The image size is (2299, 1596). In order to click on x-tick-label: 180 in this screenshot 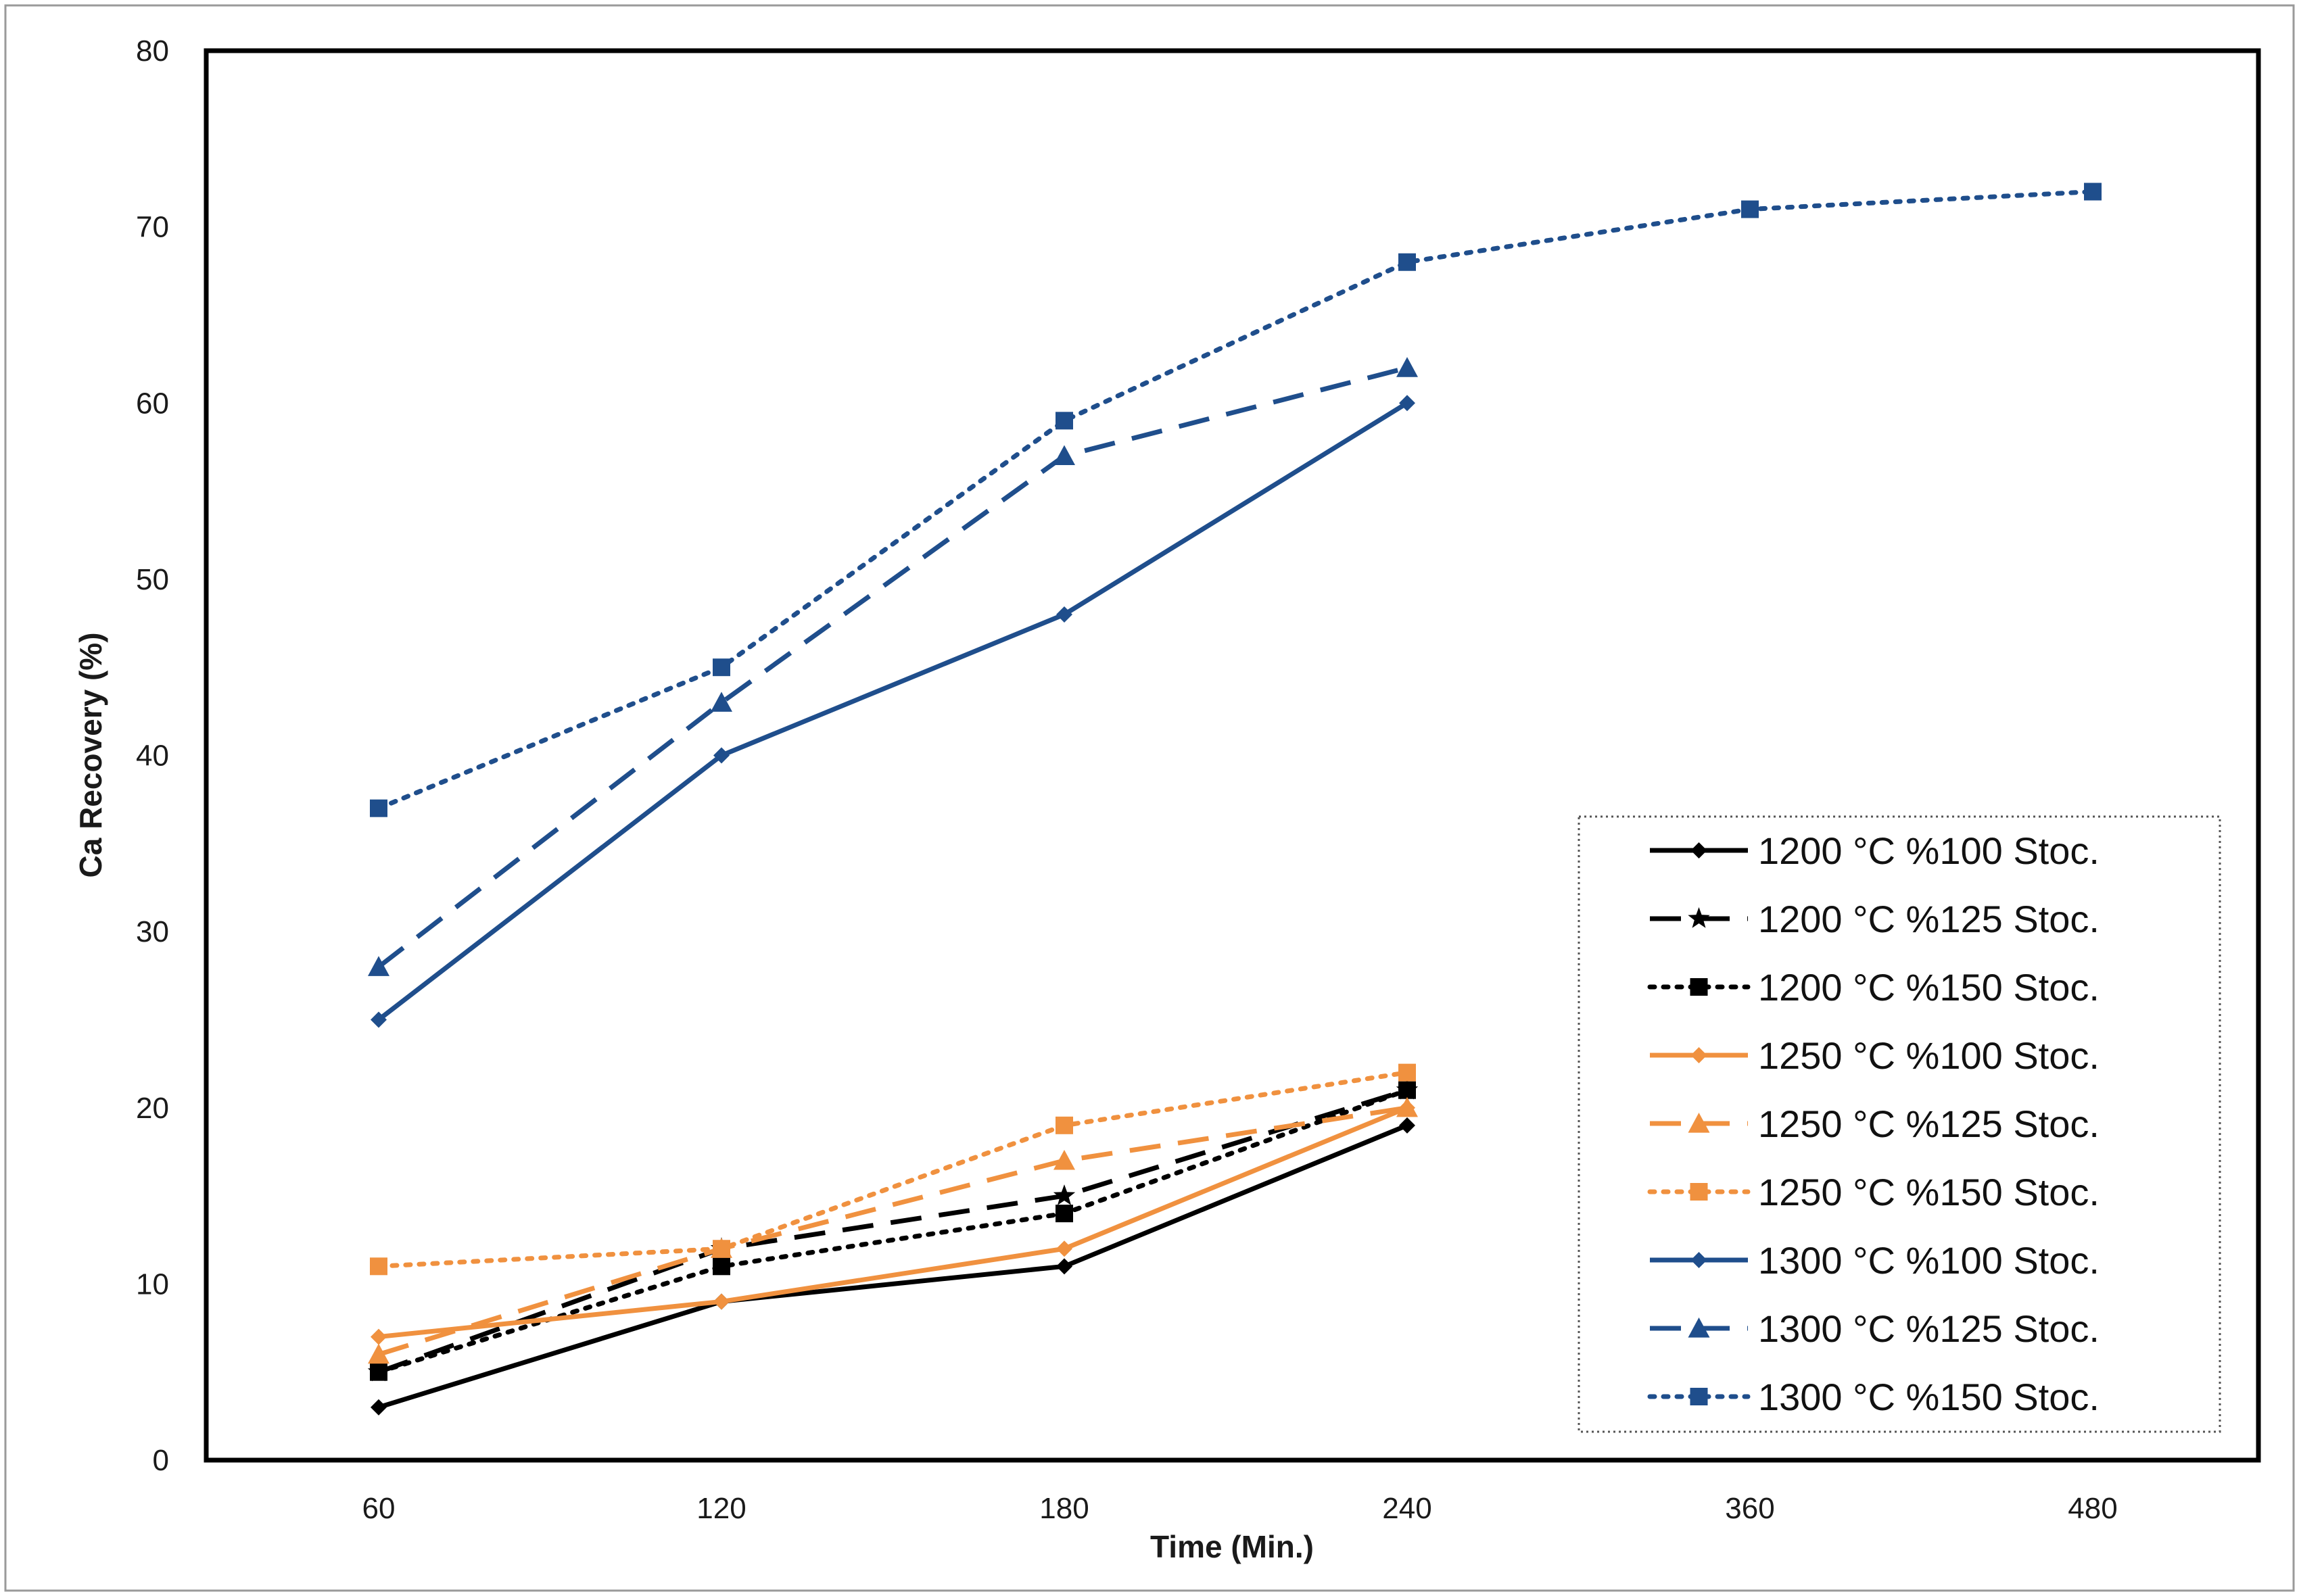, I will do `click(1064, 1508)`.